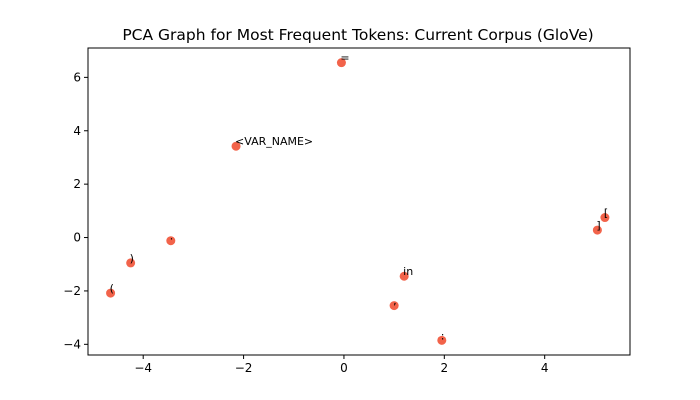 This screenshot has width=700, height=400. Describe the element at coordinates (545, 368) in the screenshot. I see `x-tick-label: 4` at that location.